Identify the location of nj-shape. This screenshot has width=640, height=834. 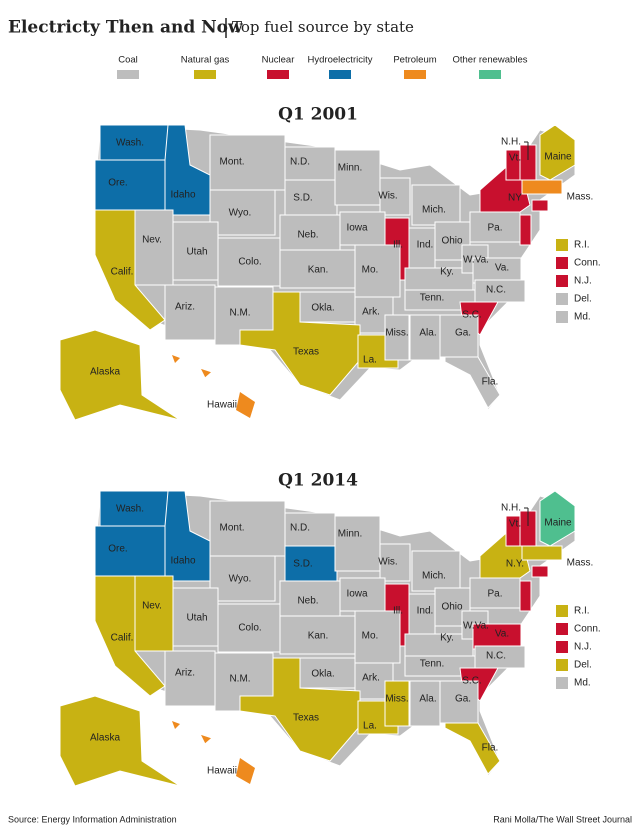
(525, 230).